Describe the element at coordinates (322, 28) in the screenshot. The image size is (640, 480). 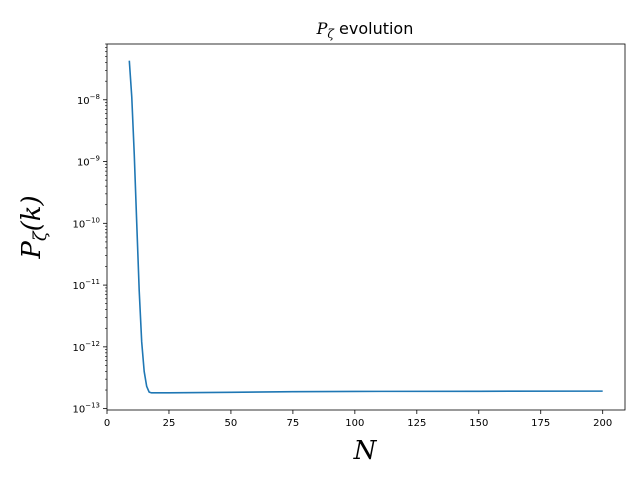
I see `title-symbol: P` at that location.